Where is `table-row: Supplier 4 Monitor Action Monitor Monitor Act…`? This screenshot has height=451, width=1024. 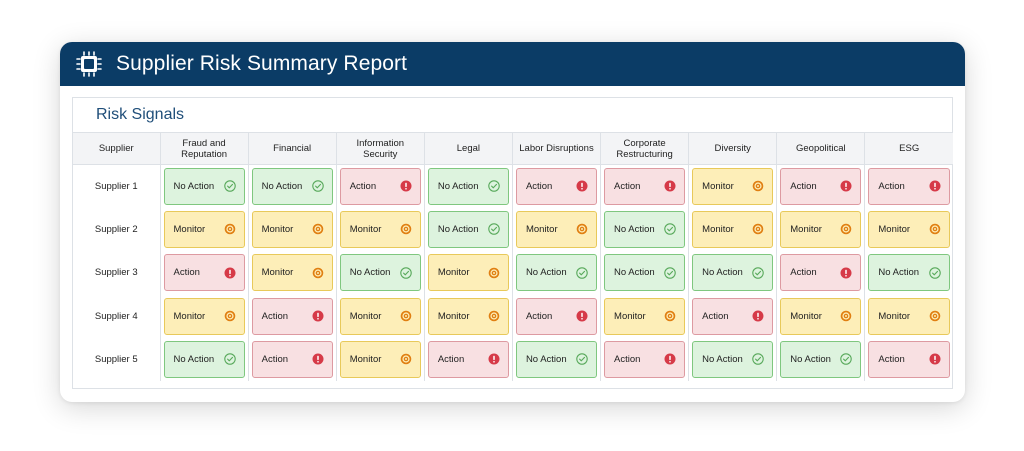
table-row: Supplier 4 Monitor Action Monitor Monitor Act… is located at coordinates (513, 316).